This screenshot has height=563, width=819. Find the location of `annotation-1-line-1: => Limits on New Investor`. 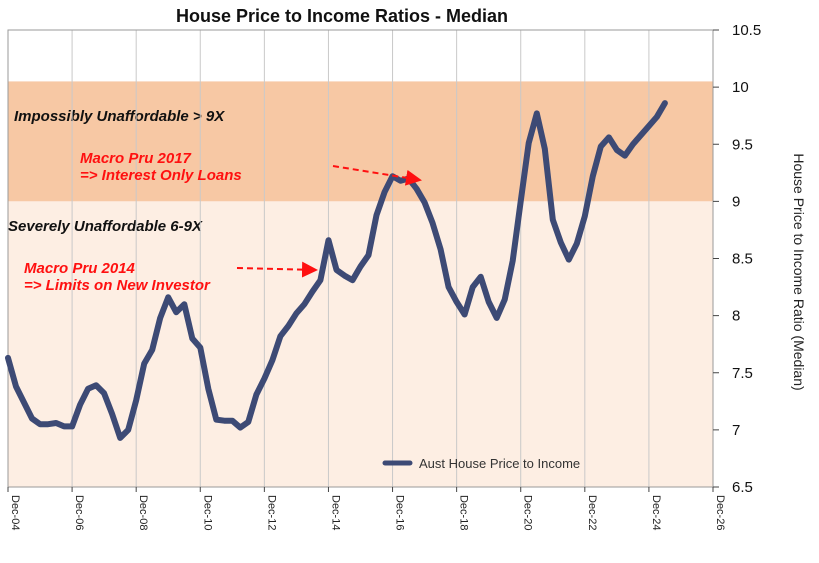

annotation-1-line-1: => Limits on New Investor is located at coordinates (117, 285).